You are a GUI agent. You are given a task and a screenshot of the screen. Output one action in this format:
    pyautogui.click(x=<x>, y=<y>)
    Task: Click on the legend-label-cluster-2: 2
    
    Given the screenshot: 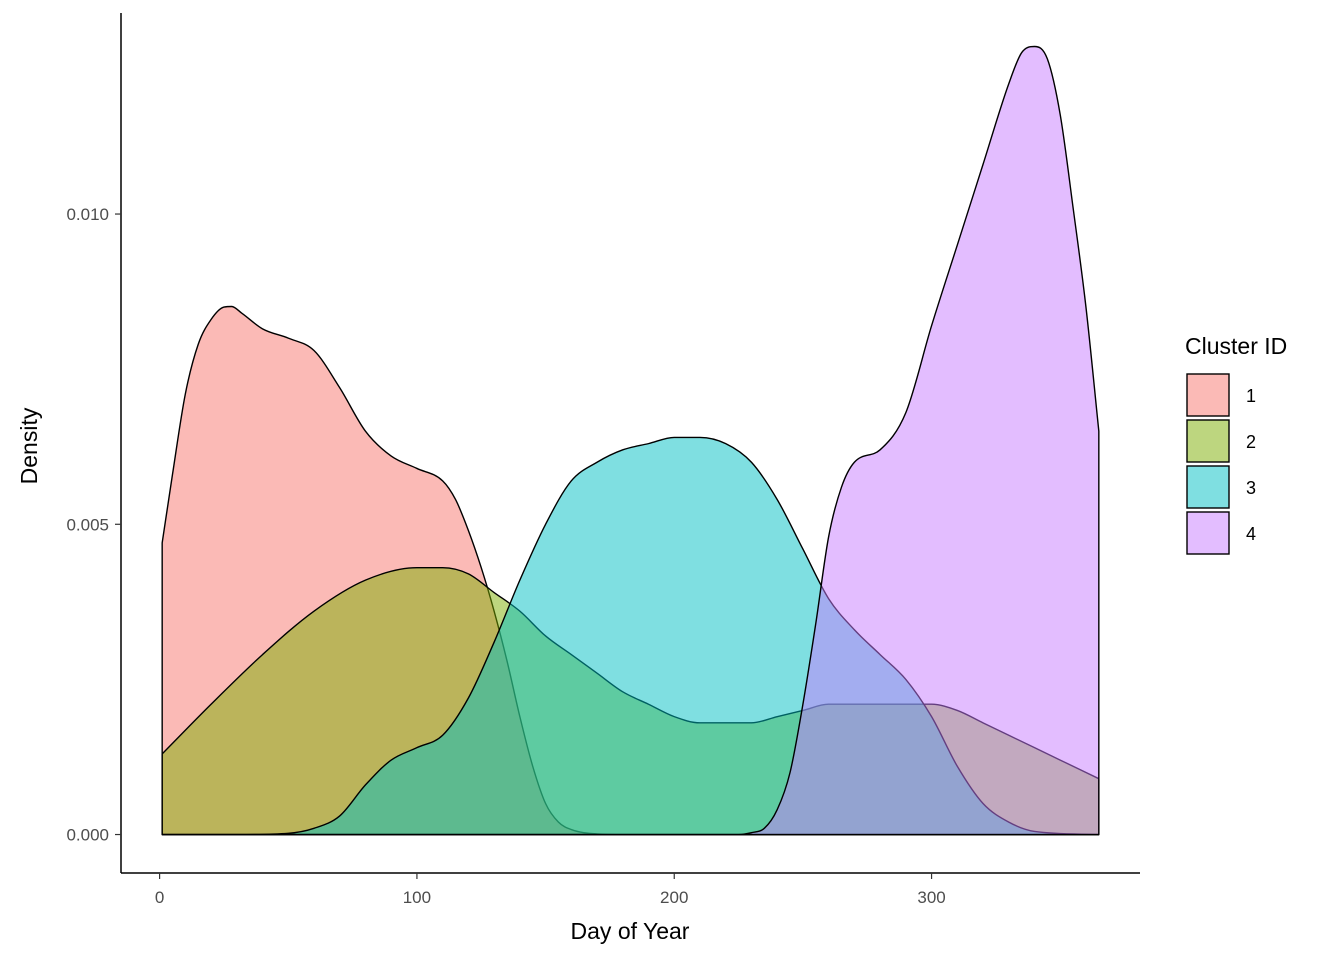 What is the action you would take?
    pyautogui.click(x=1251, y=442)
    